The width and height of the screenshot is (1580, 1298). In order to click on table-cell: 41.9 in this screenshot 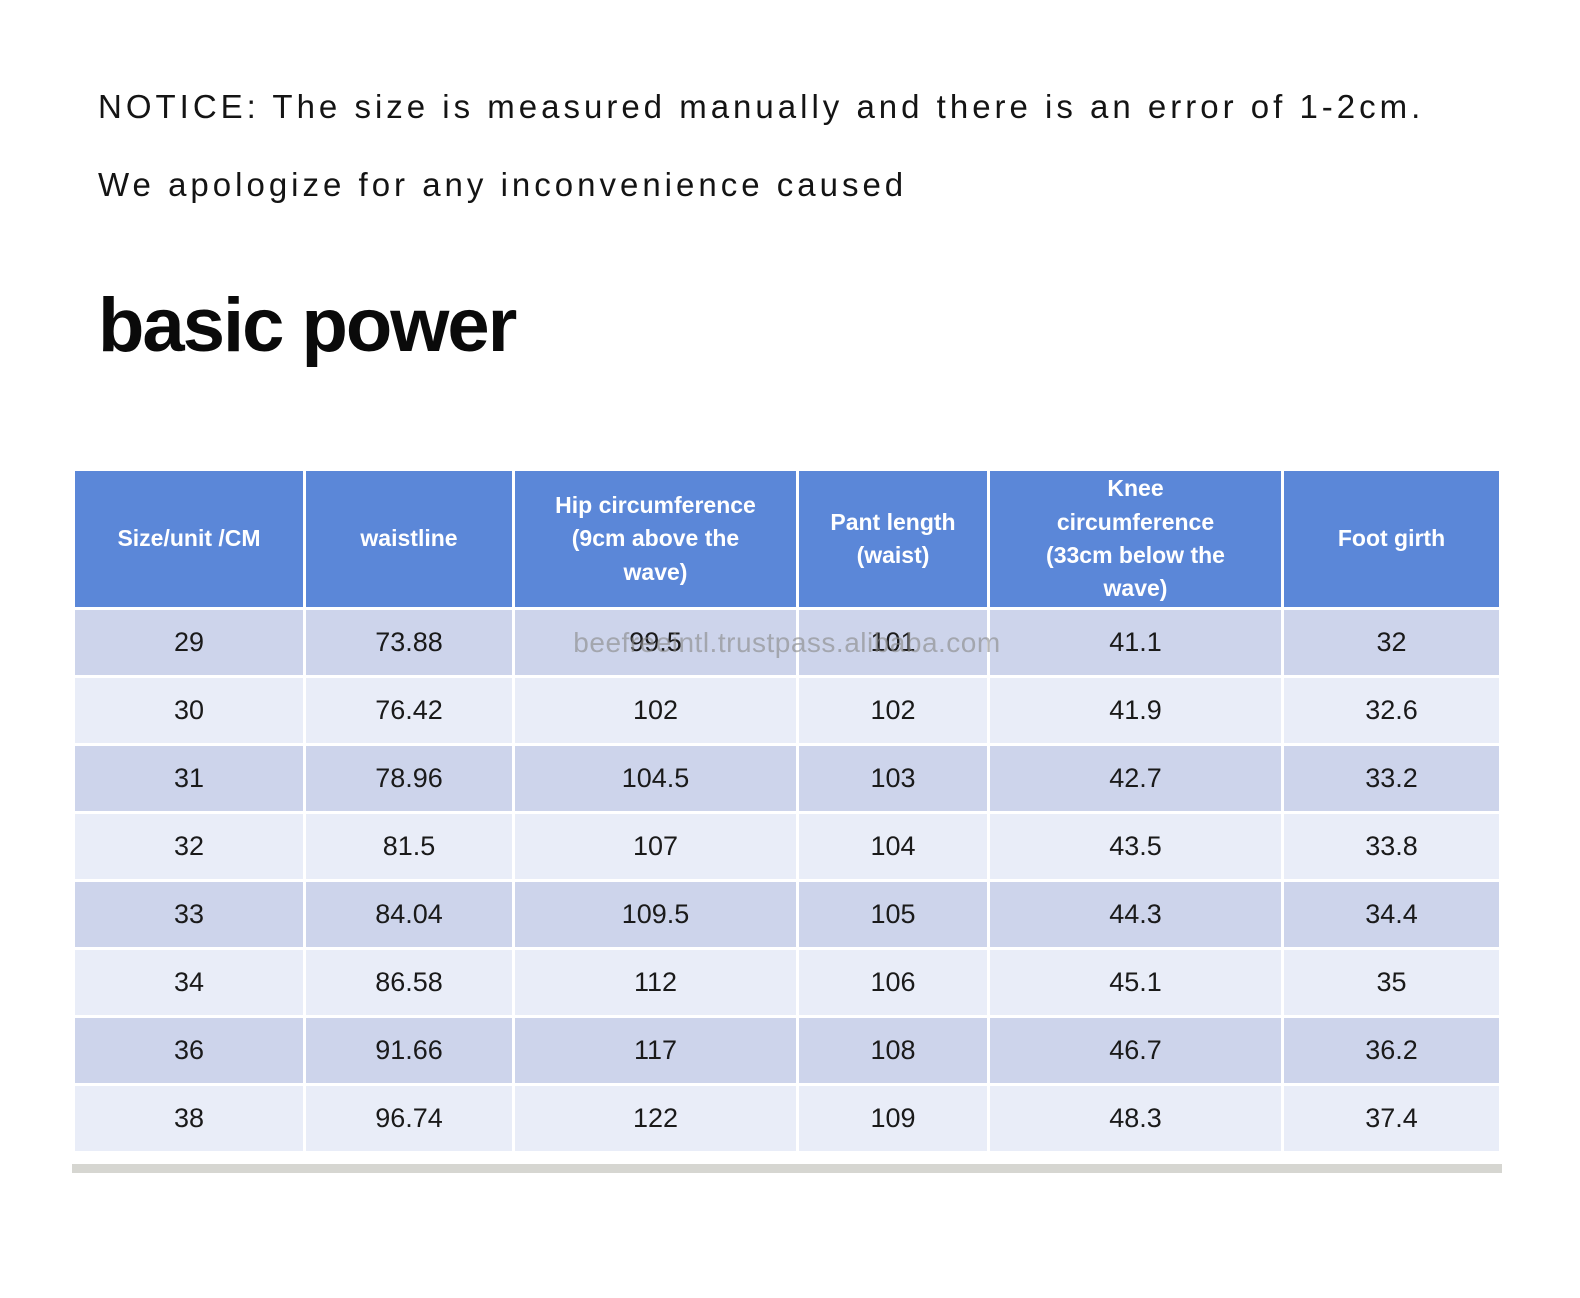, I will do `click(1135, 710)`.